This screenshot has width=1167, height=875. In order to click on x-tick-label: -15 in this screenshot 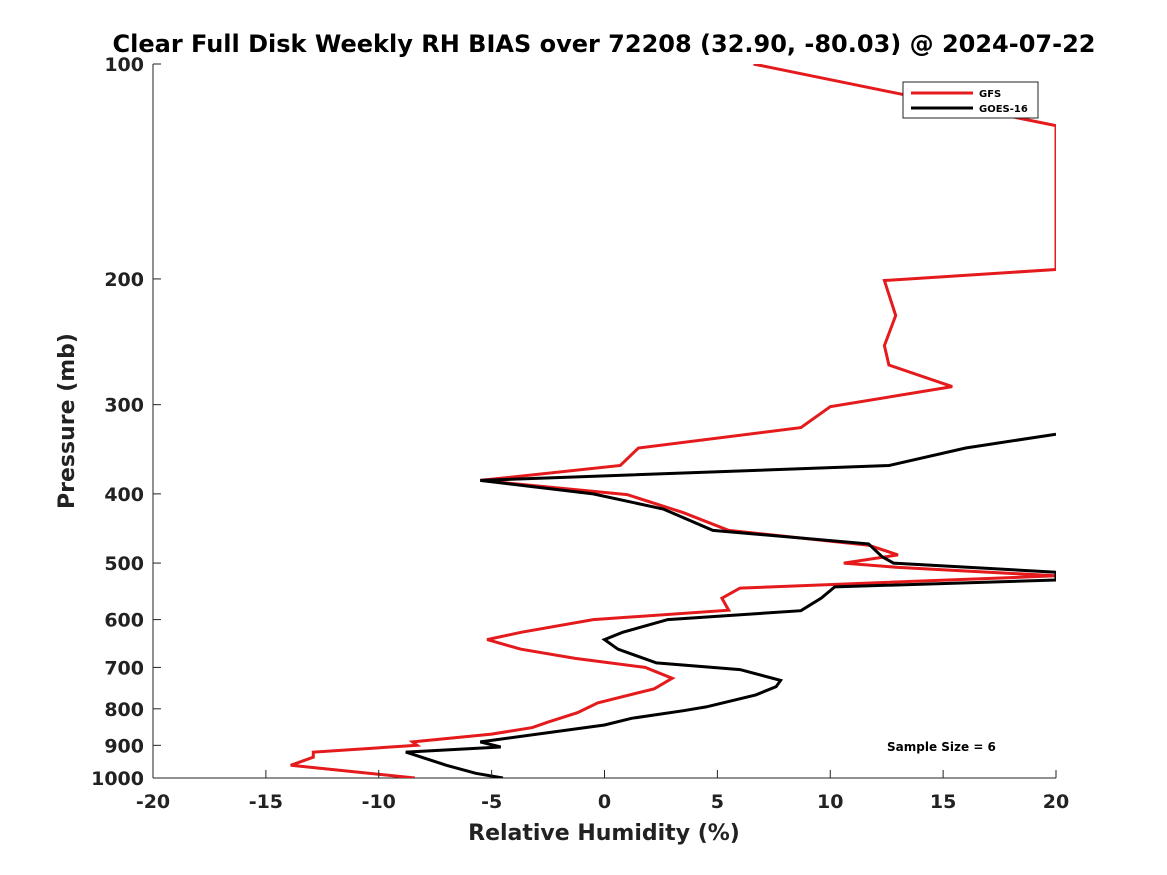, I will do `click(266, 802)`.